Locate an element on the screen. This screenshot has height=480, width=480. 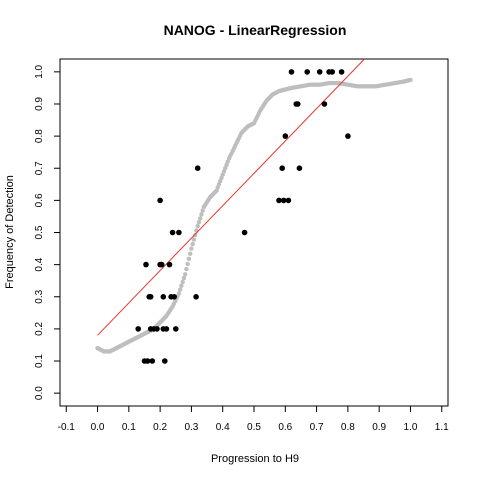
x-axis: -0.1 0.0 0.1 0.2 0.3 0.4 0.5 0.6 0.7 0.8 0.9 1.0 1.1 is located at coordinates (253, 419).